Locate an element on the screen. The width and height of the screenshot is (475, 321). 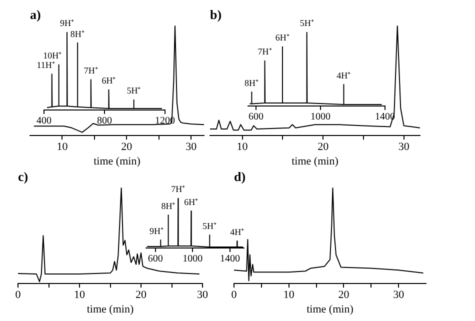
x-tick-label: 1400 is located at coordinates (230, 259).